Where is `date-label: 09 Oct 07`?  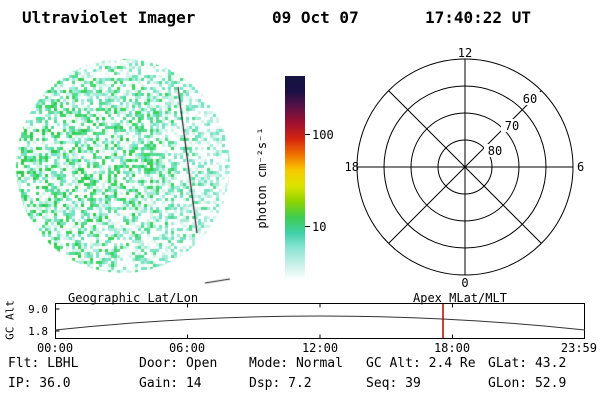
date-label: 09 Oct 07 is located at coordinates (315, 17).